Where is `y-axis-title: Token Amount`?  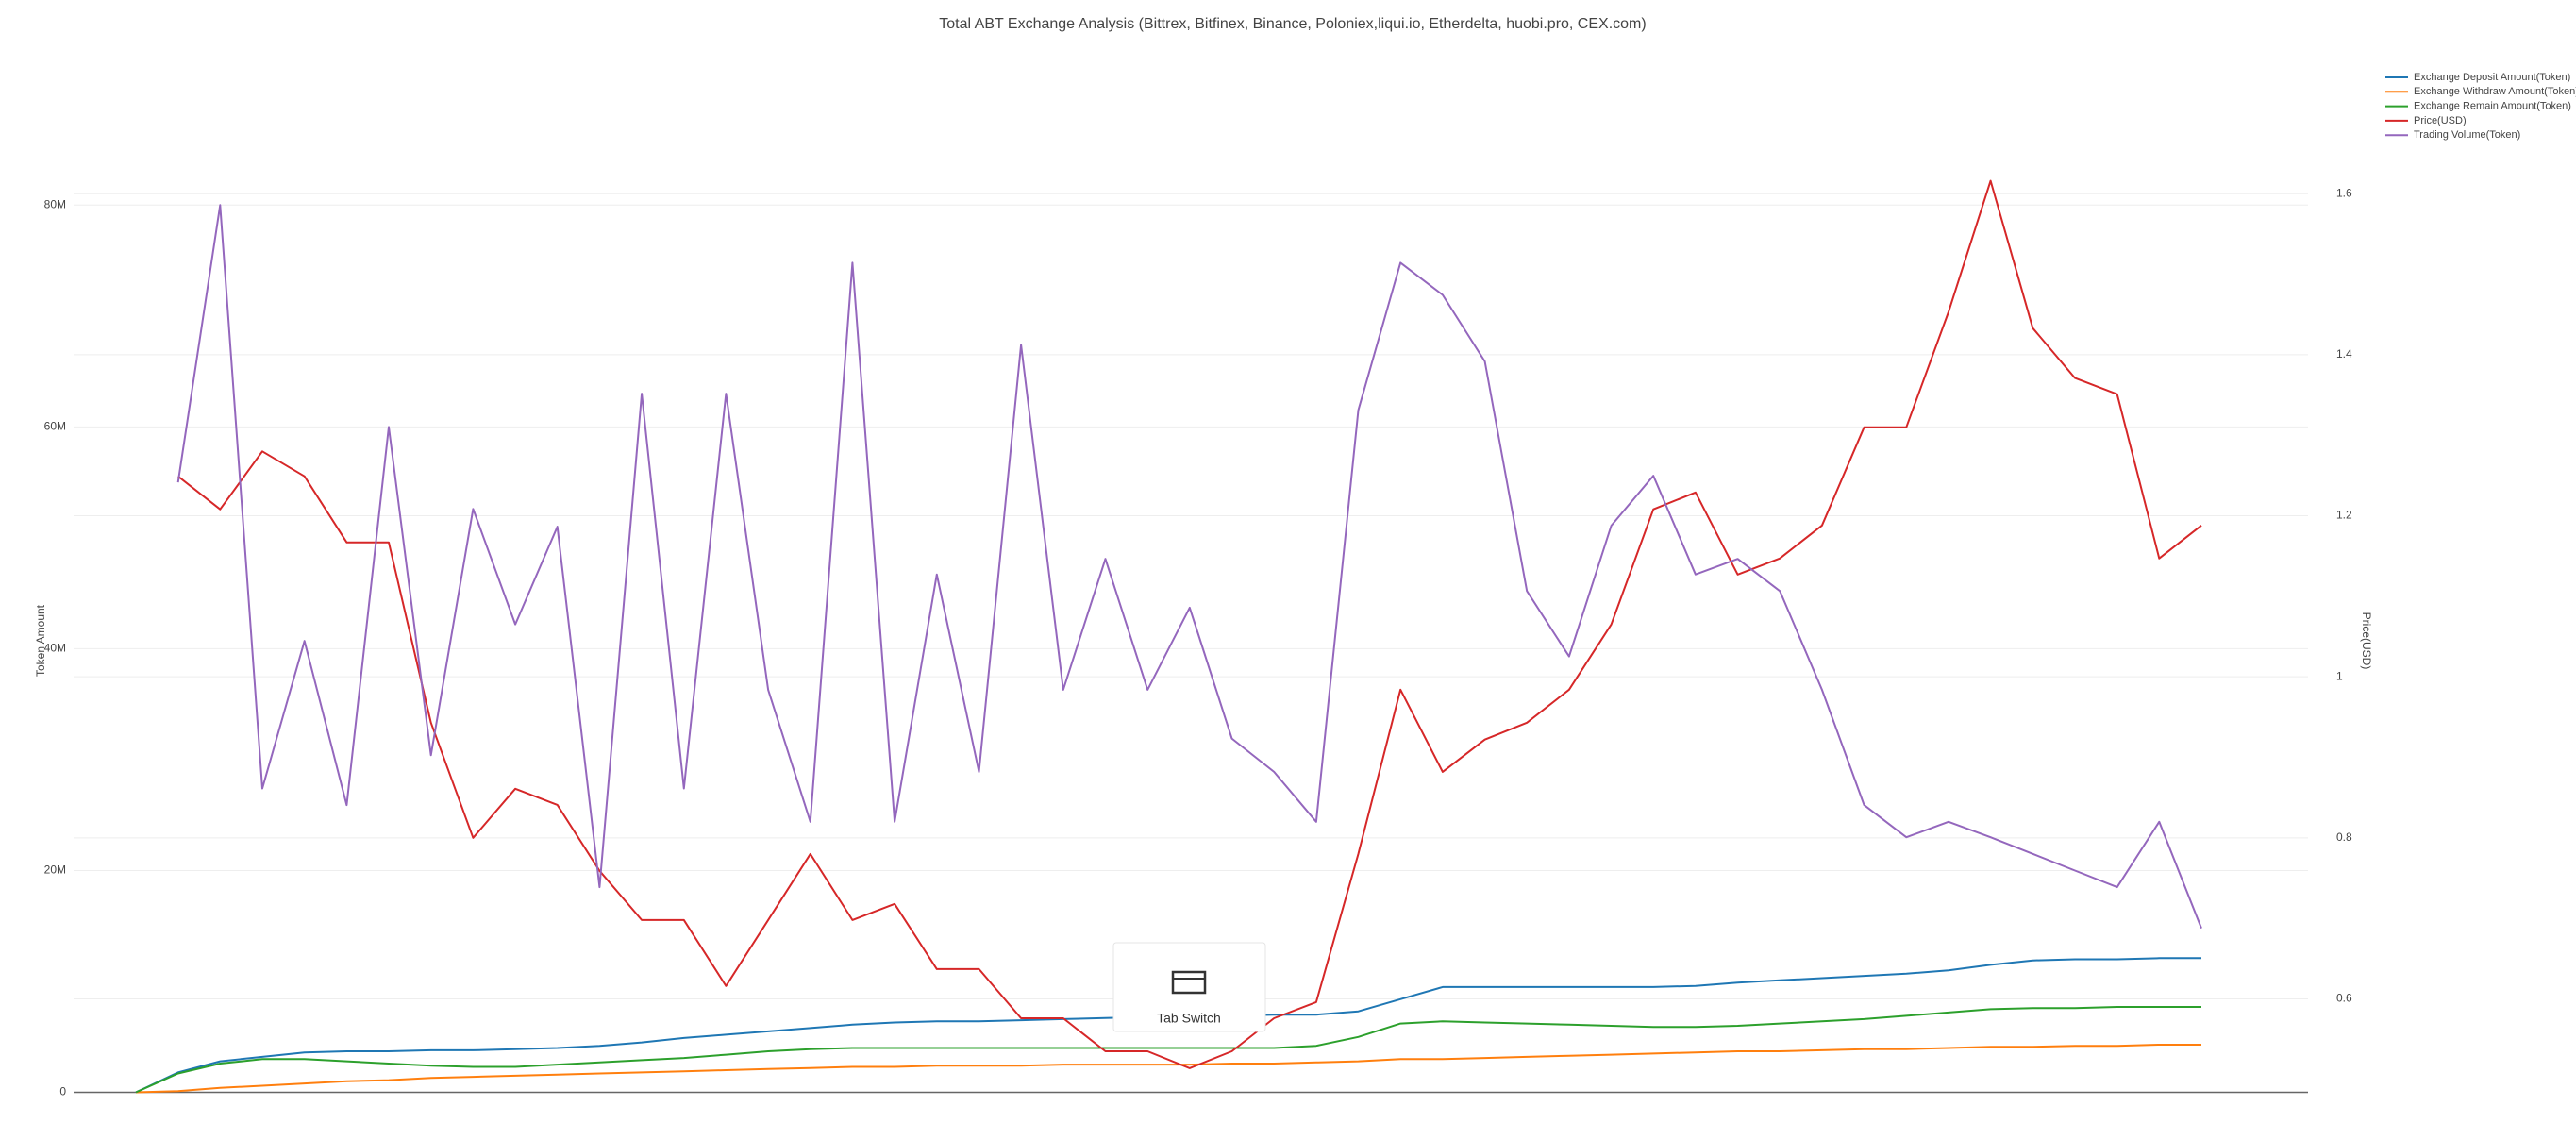 y-axis-title: Token Amount is located at coordinates (40, 640).